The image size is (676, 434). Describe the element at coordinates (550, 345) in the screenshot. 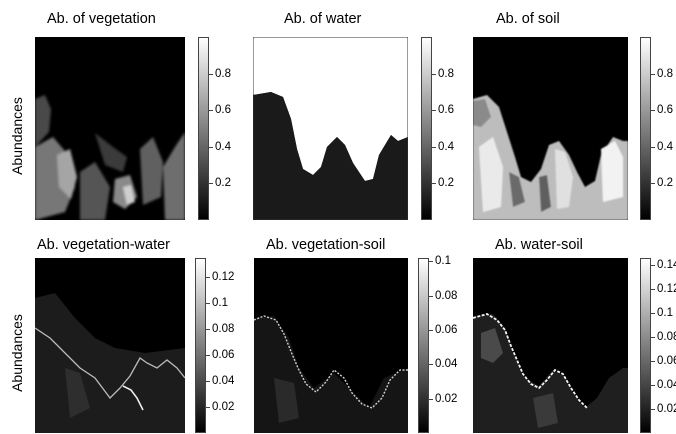

I see `abundance-map-water-soil` at that location.